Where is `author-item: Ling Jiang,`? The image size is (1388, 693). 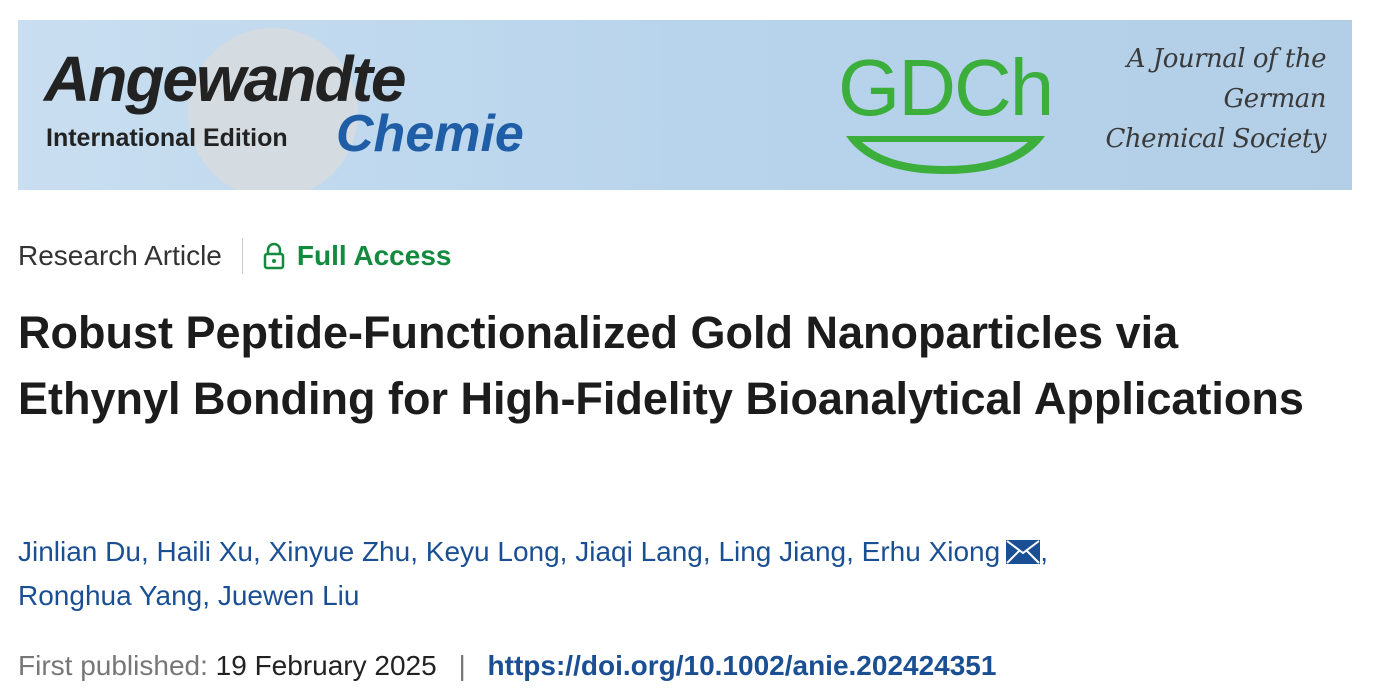
author-item: Ling Jiang, is located at coordinates (785, 551).